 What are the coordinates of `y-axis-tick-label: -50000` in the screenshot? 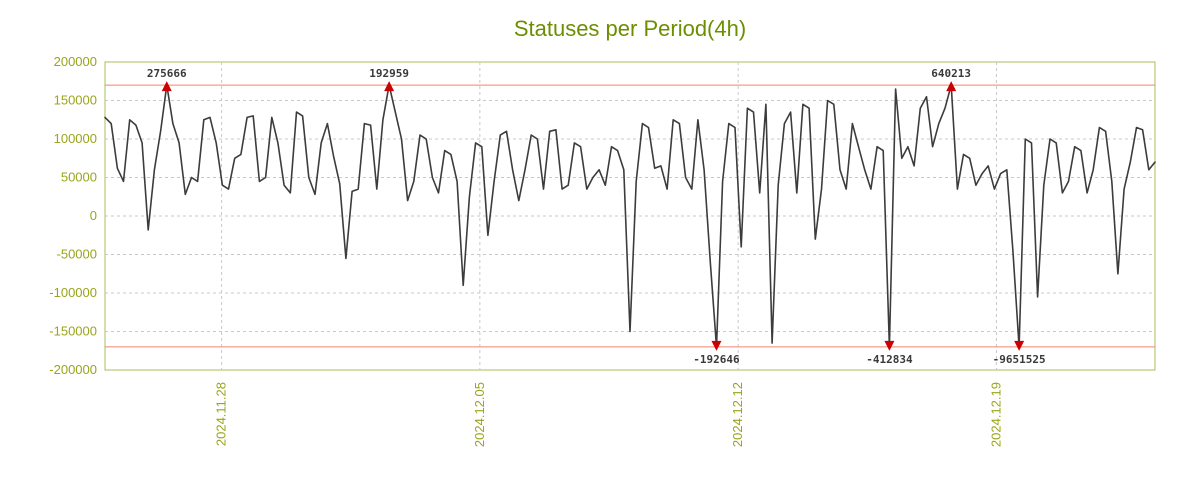 It's located at (77, 254).